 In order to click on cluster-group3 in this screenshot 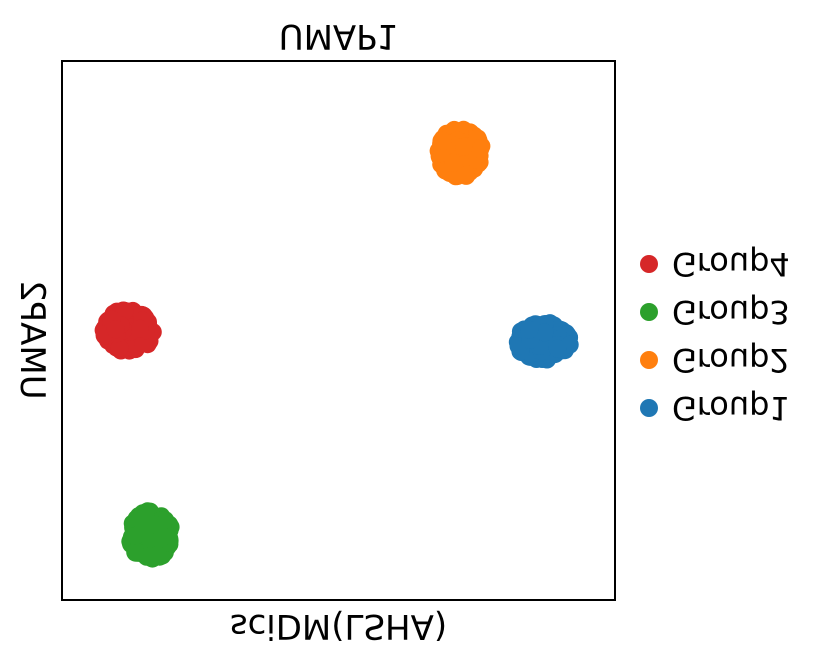, I will do `click(150, 535)`.